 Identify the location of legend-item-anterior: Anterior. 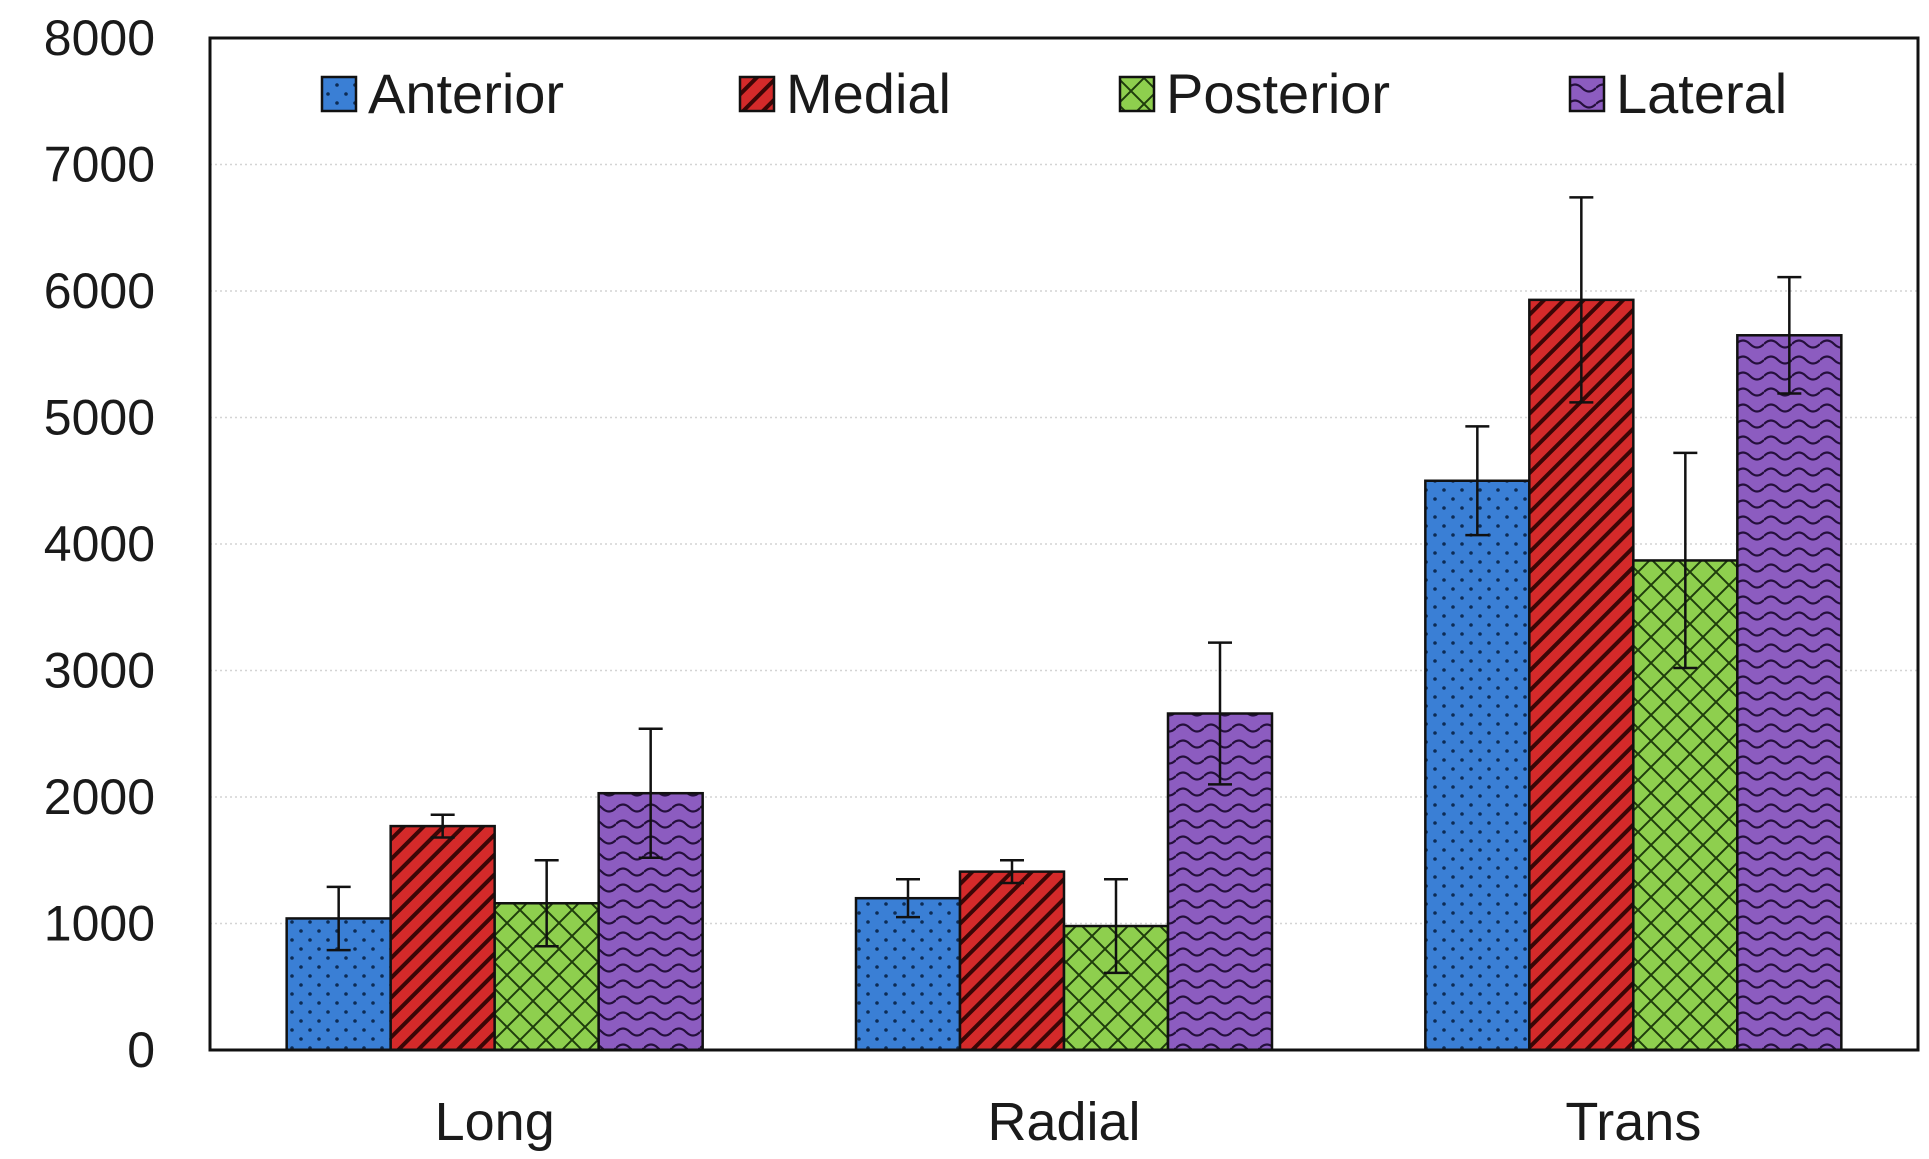
(442, 93).